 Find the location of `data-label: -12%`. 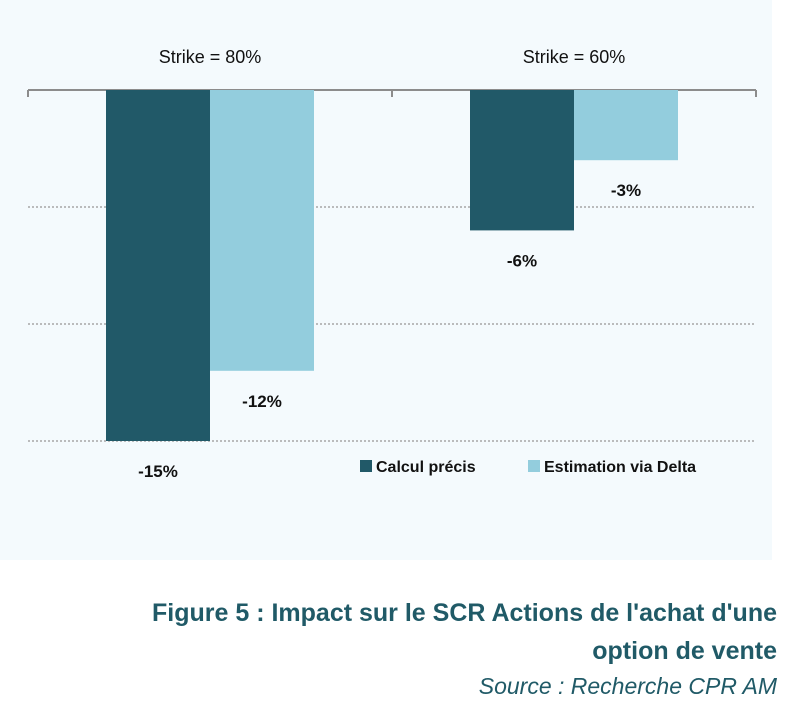

data-label: -12% is located at coordinates (262, 401).